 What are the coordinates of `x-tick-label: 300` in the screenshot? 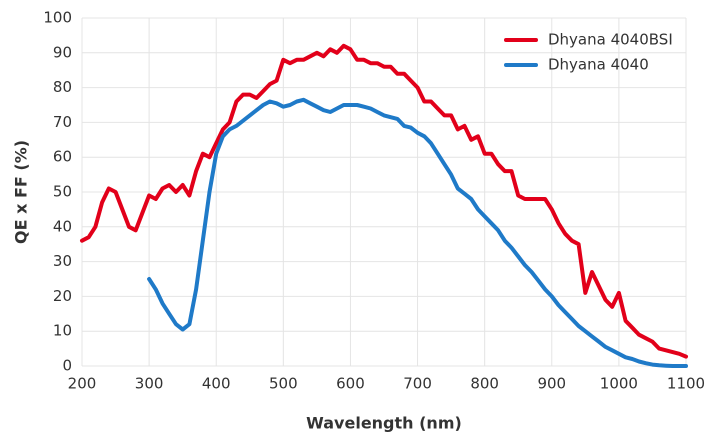 It's located at (149, 384).